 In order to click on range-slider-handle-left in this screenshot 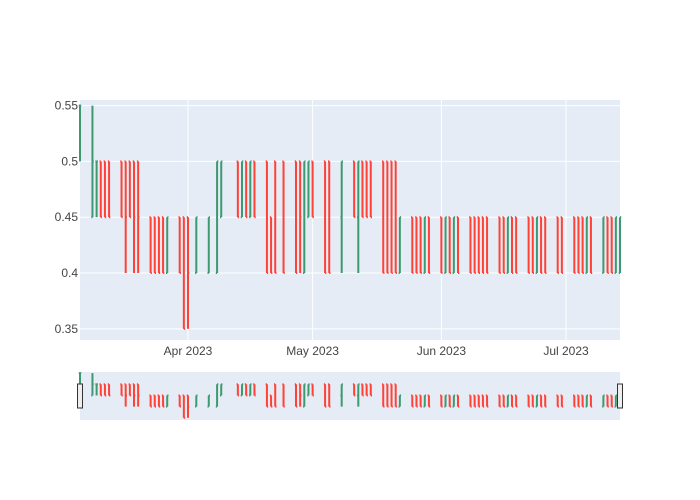, I will do `click(80, 396)`.